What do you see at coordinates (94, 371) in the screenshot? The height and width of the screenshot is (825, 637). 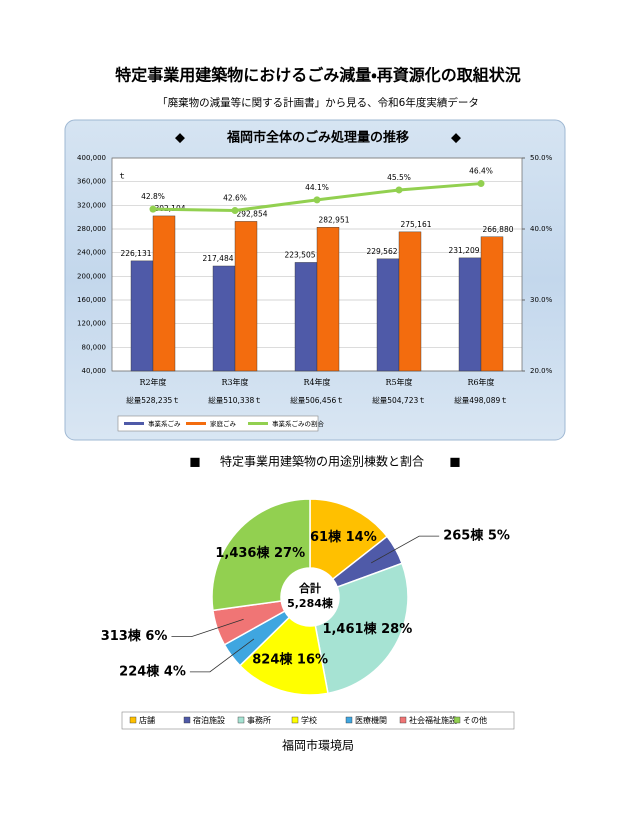 I see `y-tick-label: 40,000` at bounding box center [94, 371].